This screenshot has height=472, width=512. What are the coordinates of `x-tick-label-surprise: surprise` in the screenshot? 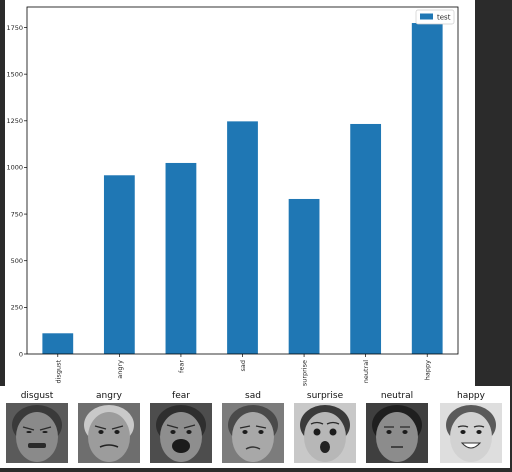 It's located at (305, 373).